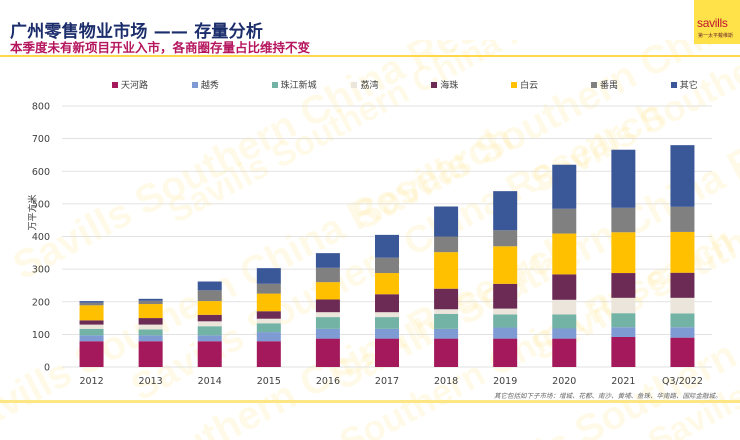  I want to click on y-tick-label: 200, so click(41, 302).